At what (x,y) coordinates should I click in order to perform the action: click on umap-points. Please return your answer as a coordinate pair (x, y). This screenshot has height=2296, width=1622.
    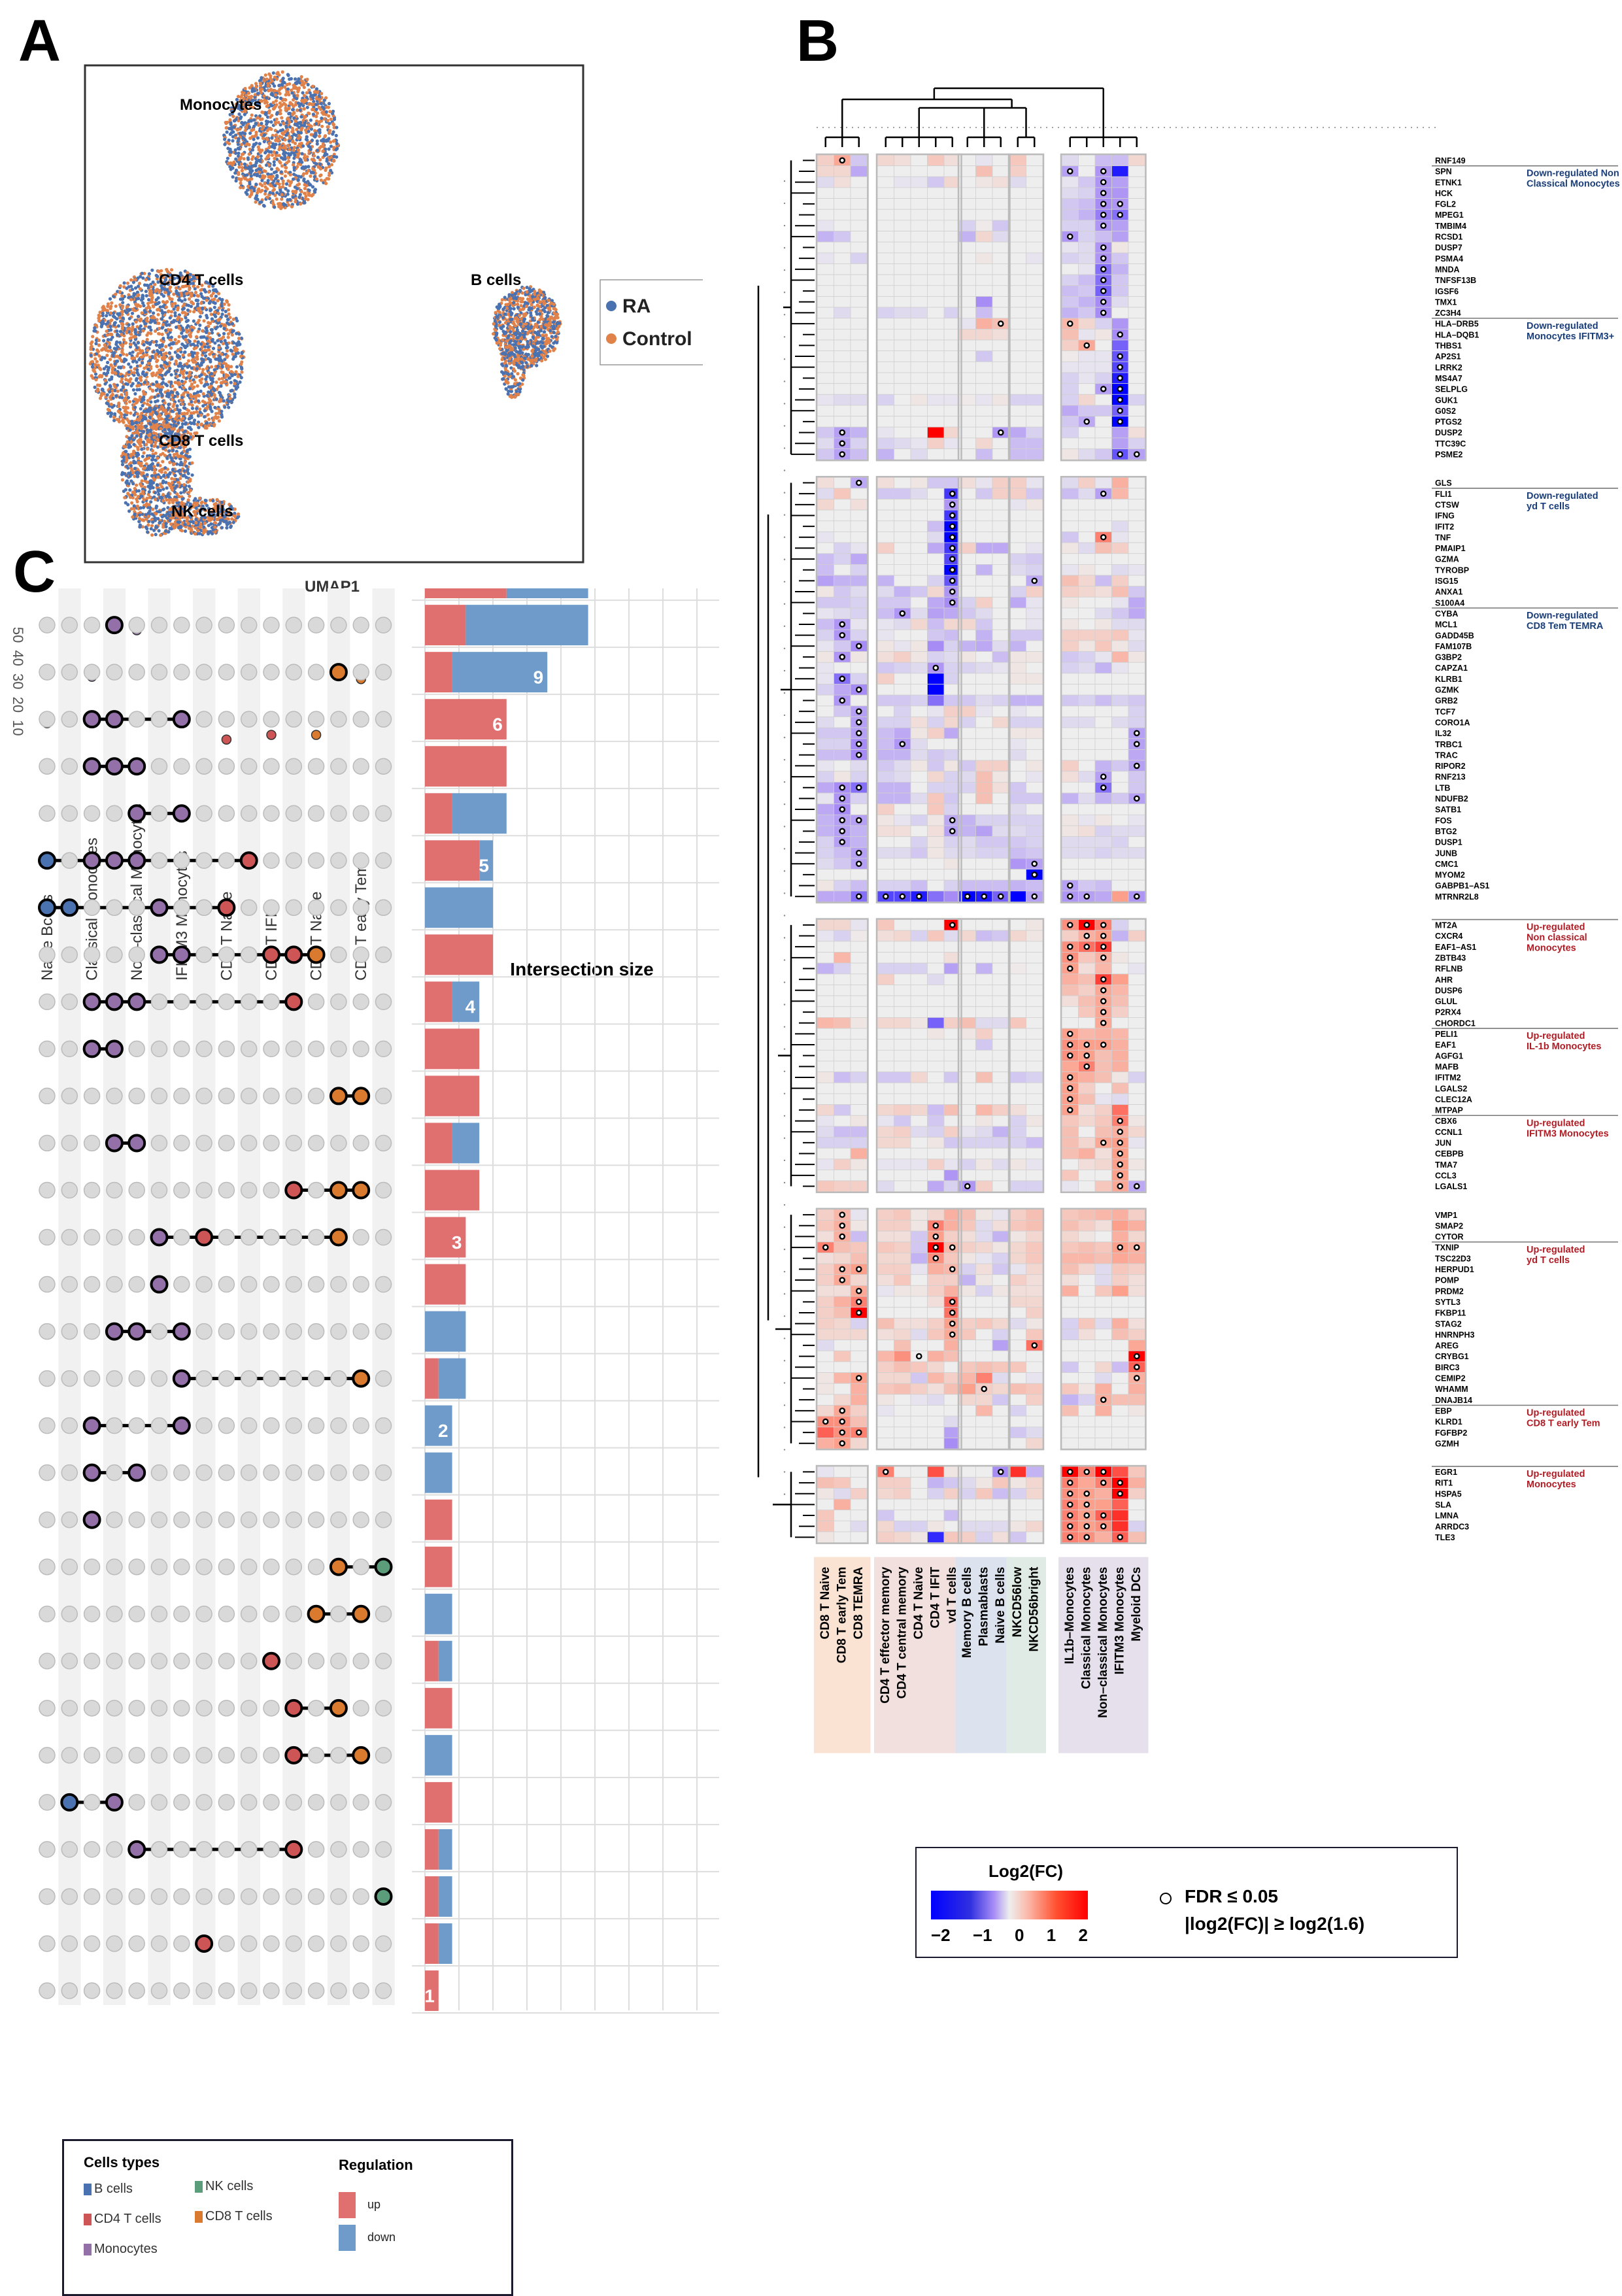
    Looking at the image, I should click on (325, 304).